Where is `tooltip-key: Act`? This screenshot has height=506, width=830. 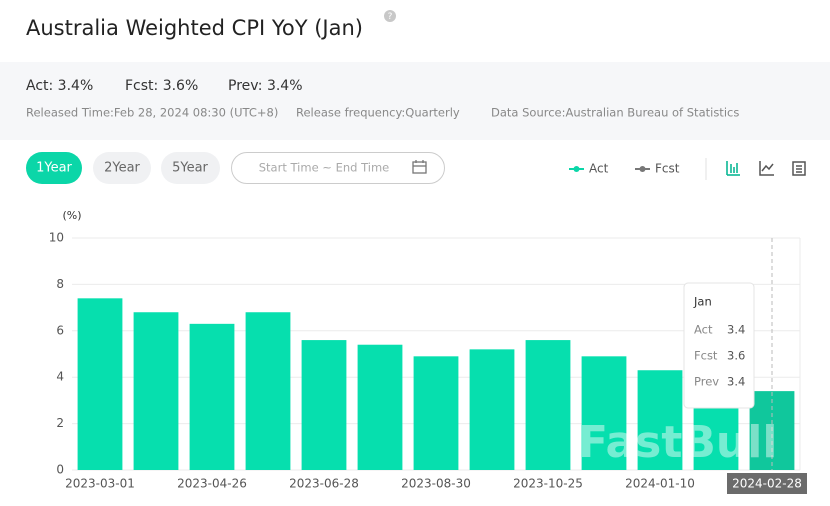
tooltip-key: Act is located at coordinates (703, 330).